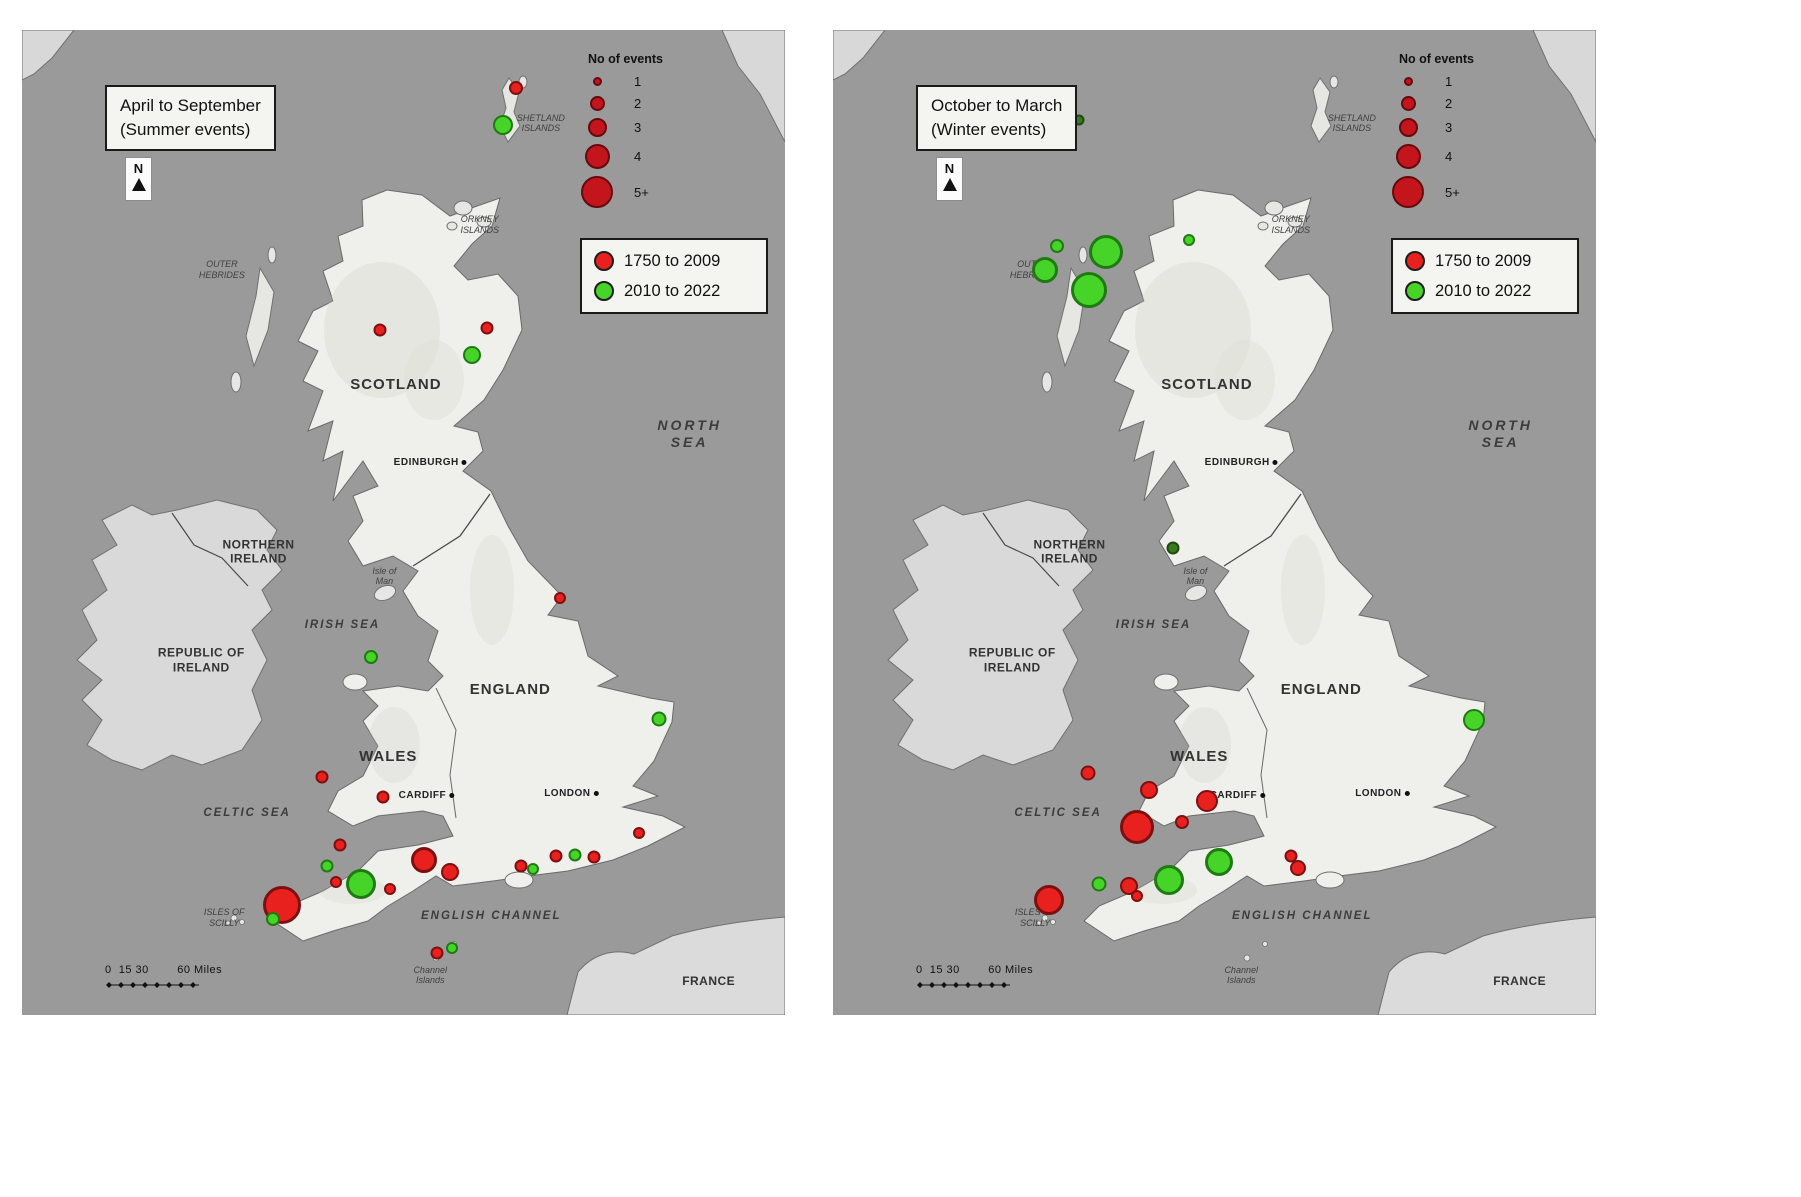 The width and height of the screenshot is (1801, 1197). Describe the element at coordinates (654, 127) in the screenshot. I see `size-legend-row: 3` at that location.